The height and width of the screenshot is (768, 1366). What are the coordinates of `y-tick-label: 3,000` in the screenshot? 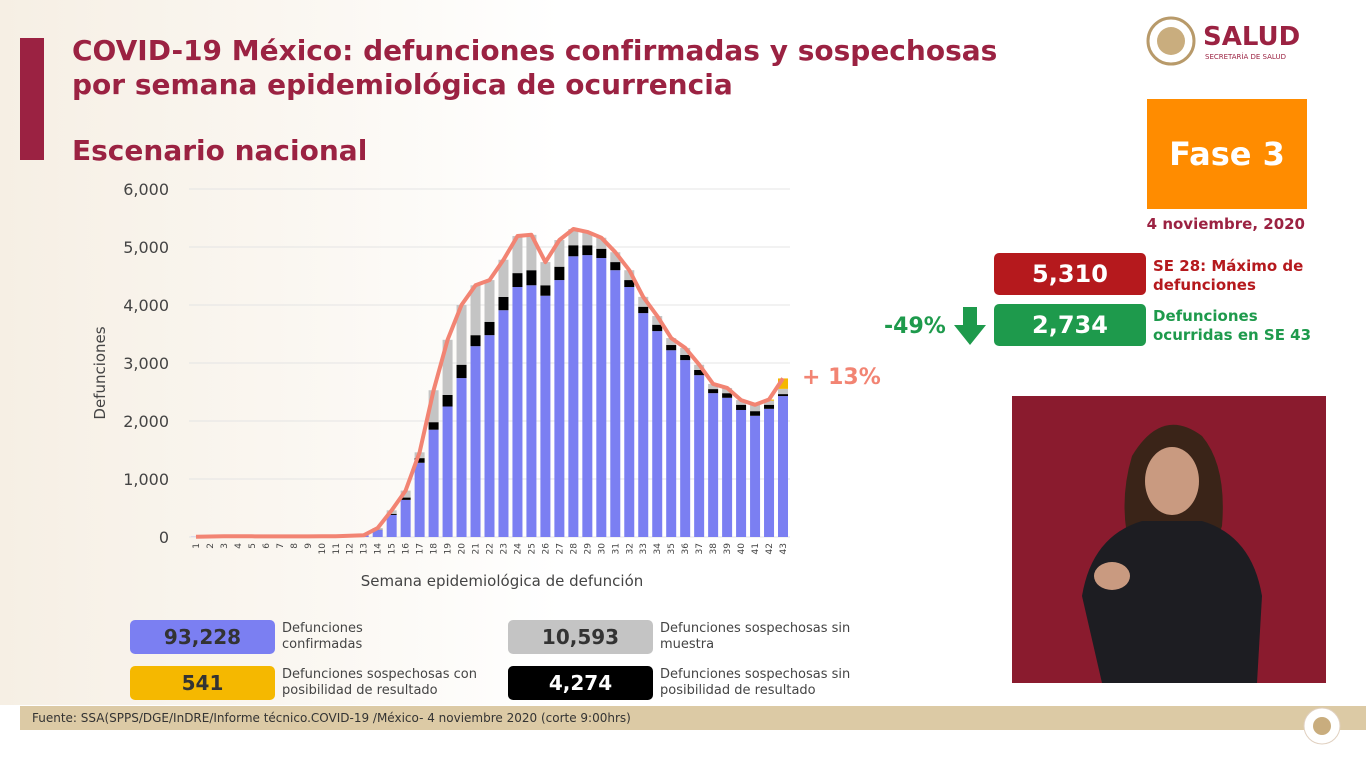 It's located at (146, 363).